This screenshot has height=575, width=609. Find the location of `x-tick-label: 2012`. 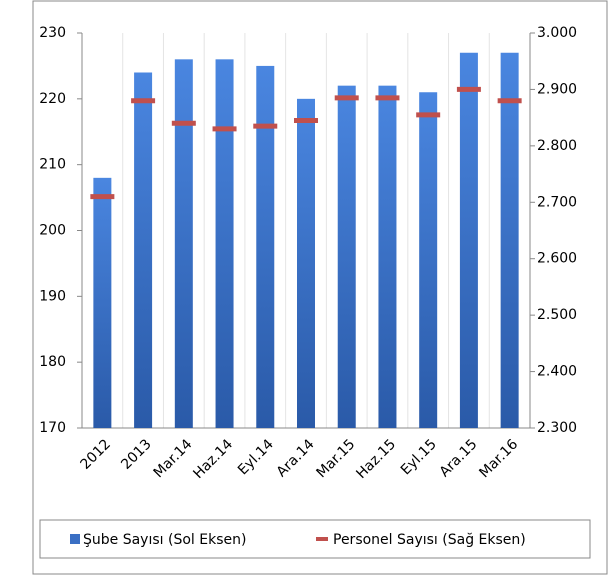

x-tick-label: 2012 is located at coordinates (96, 454).